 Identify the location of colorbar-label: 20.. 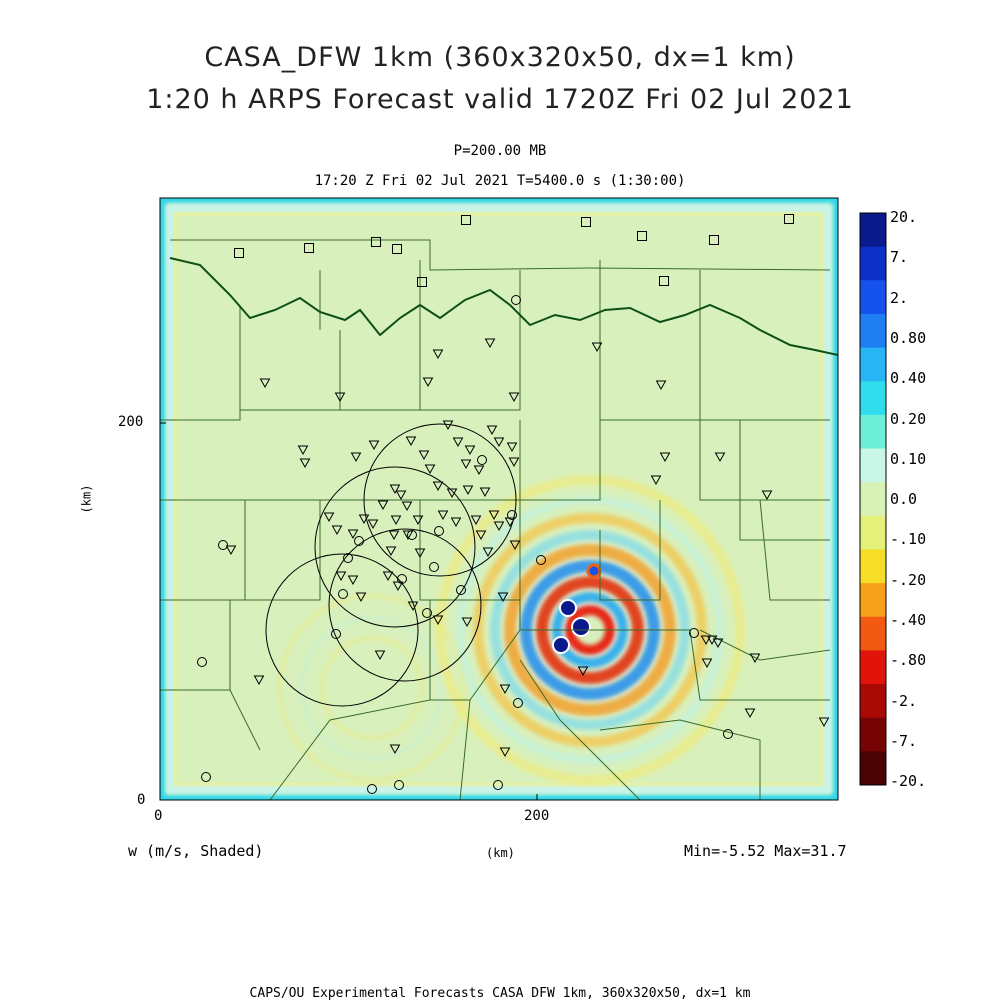
(904, 217).